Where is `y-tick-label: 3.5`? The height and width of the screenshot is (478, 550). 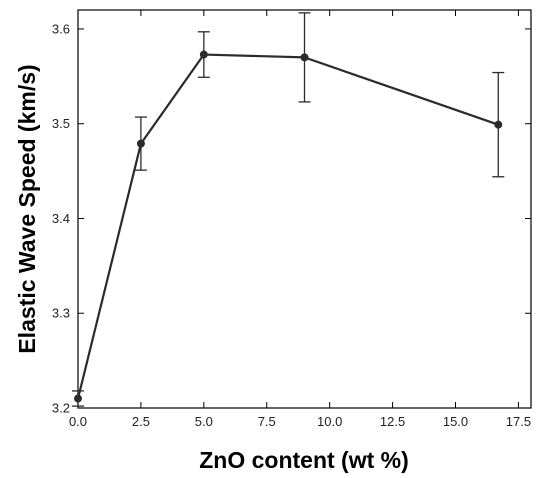 y-tick-label: 3.5 is located at coordinates (61, 123).